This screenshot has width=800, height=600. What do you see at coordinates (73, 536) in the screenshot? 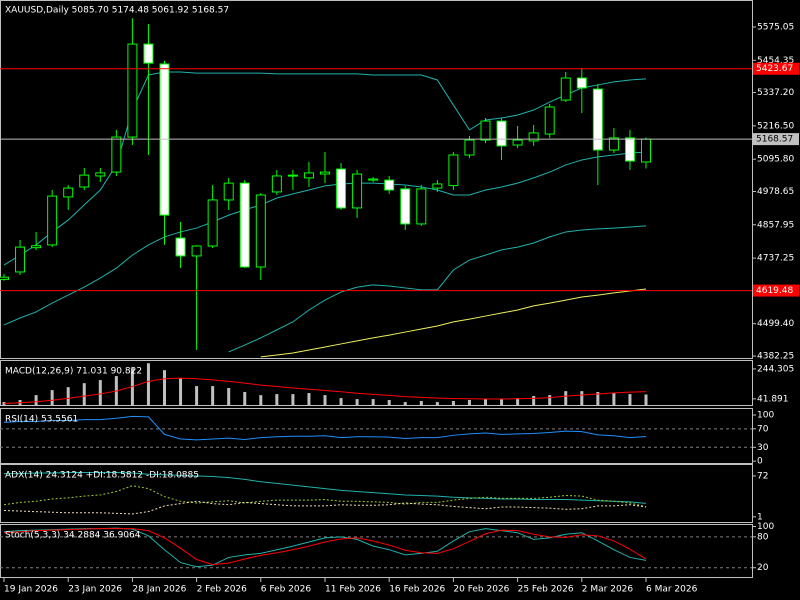
I see `panel-title: Stoch(5,3,3) 34.2884 36.9064` at bounding box center [73, 536].